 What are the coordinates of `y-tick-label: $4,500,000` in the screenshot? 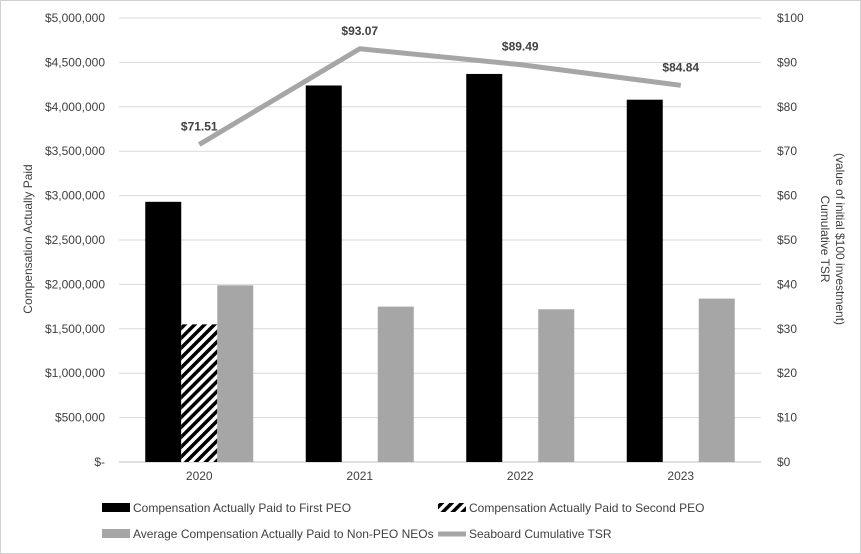 It's located at (75, 62).